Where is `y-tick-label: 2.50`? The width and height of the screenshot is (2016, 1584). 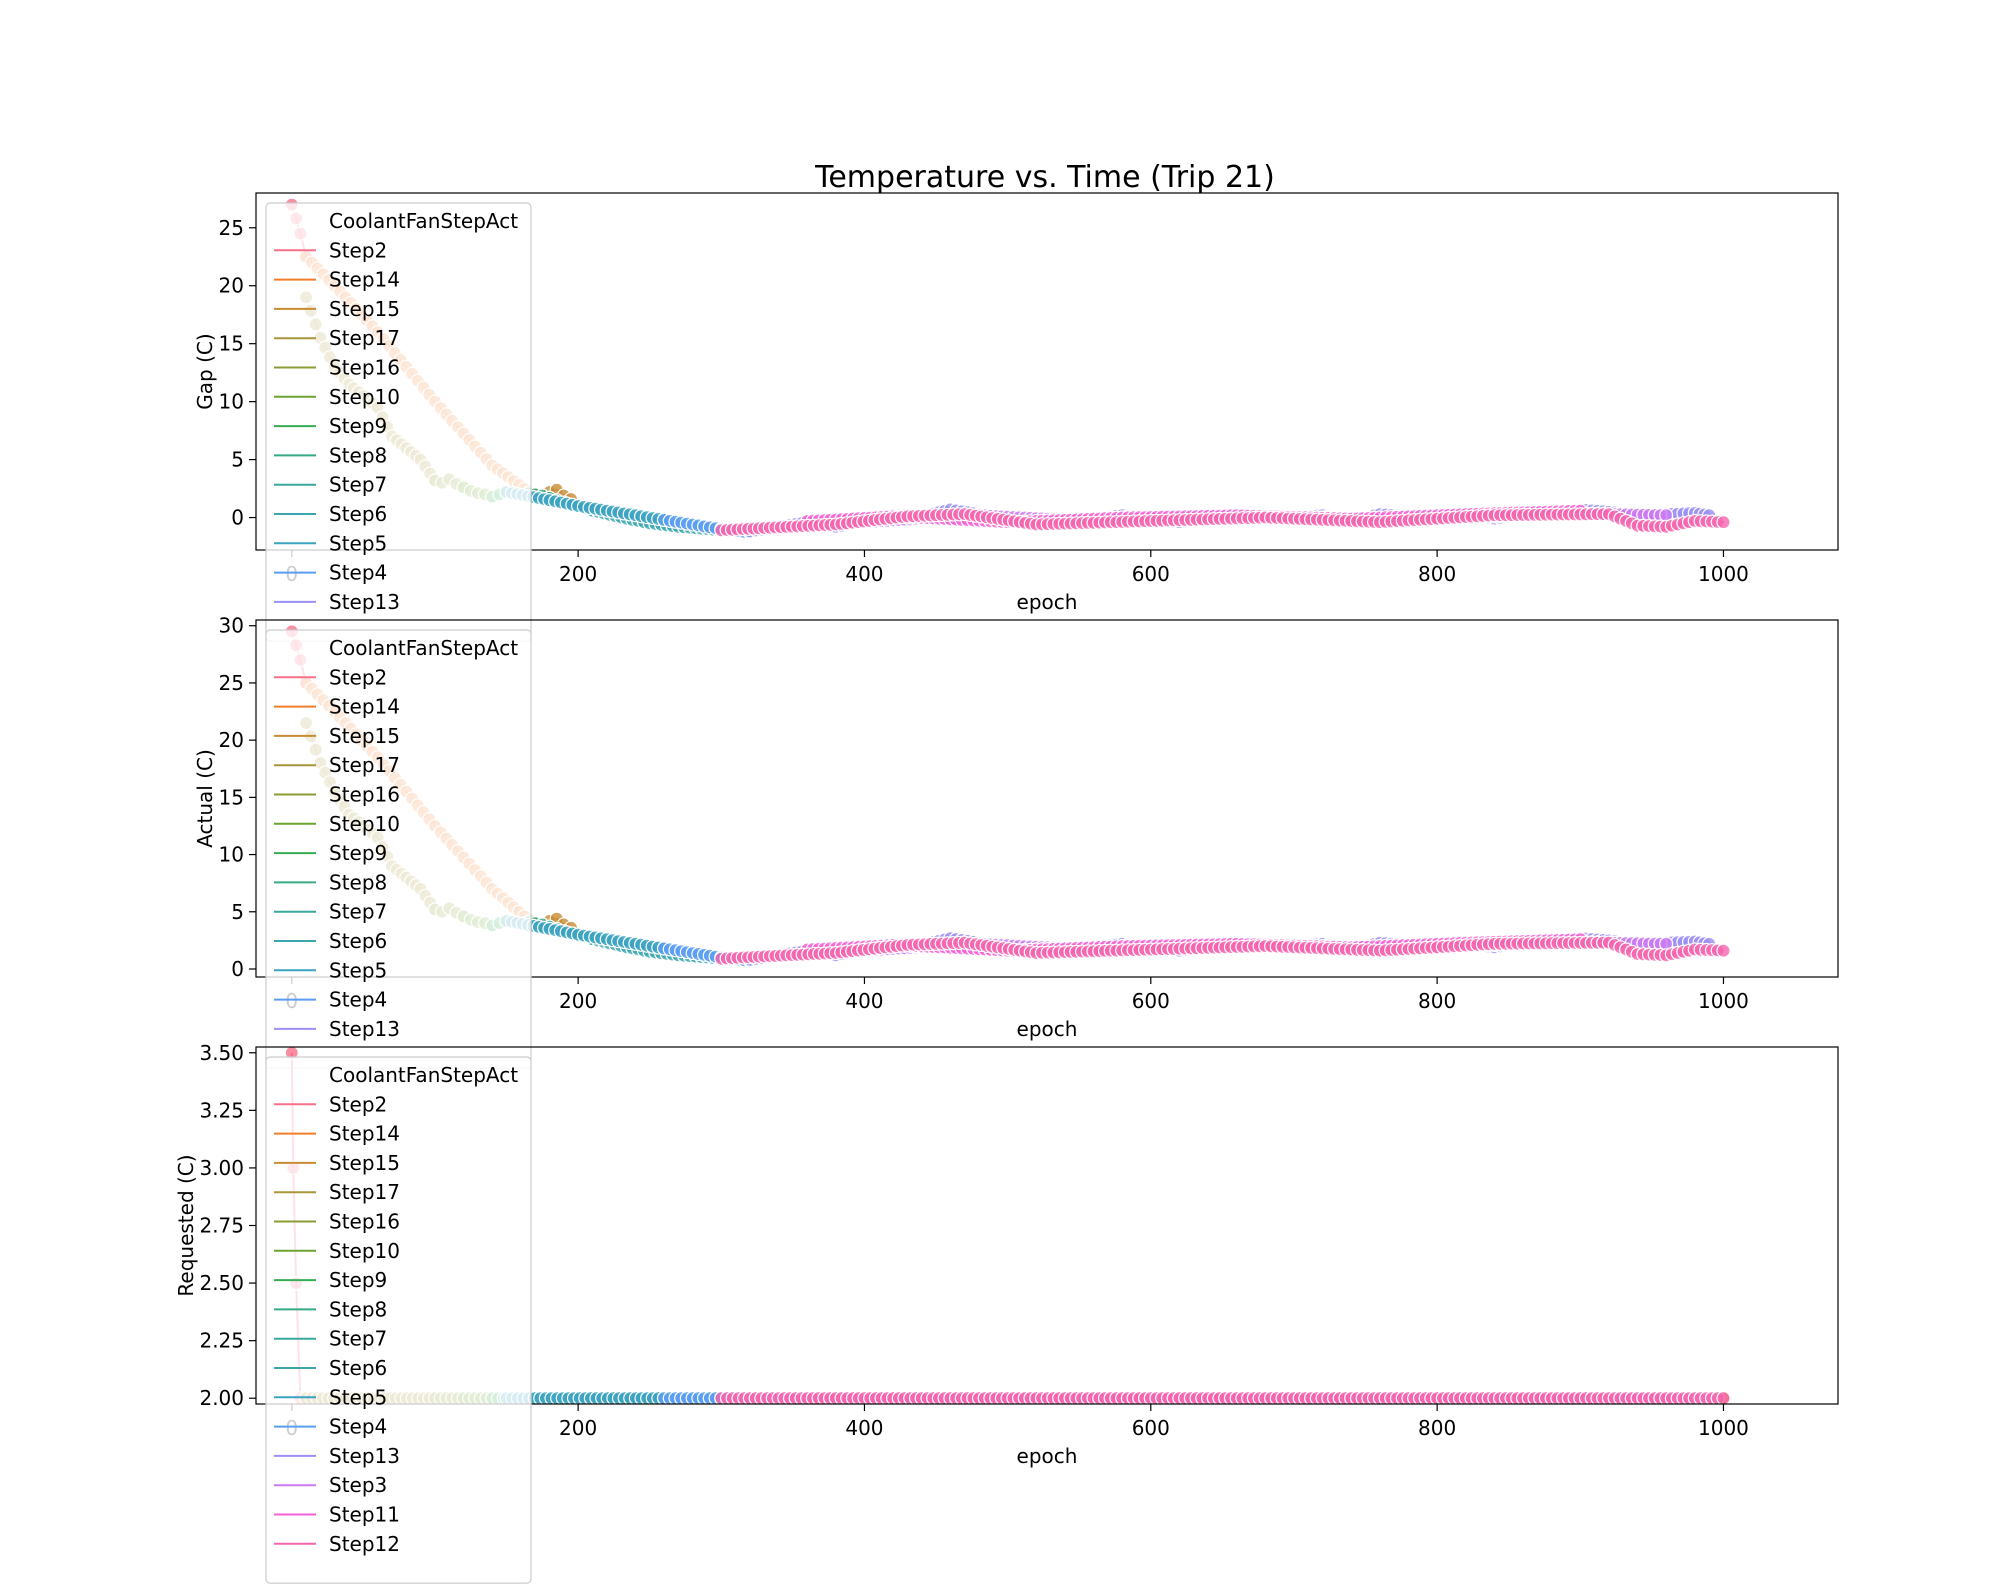 y-tick-label: 2.50 is located at coordinates (221, 1283).